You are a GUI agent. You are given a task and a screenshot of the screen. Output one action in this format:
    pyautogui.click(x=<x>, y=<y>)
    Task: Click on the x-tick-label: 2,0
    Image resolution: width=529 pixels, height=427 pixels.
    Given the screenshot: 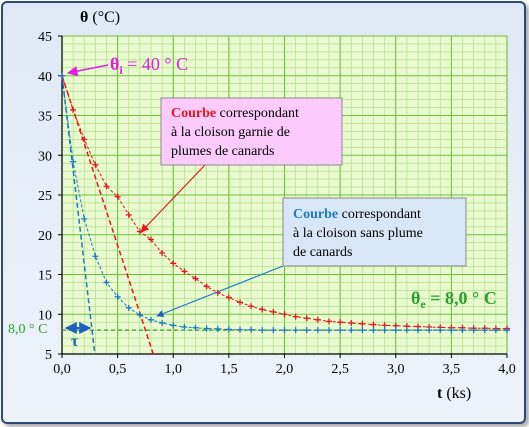 What is the action you would take?
    pyautogui.click(x=285, y=369)
    